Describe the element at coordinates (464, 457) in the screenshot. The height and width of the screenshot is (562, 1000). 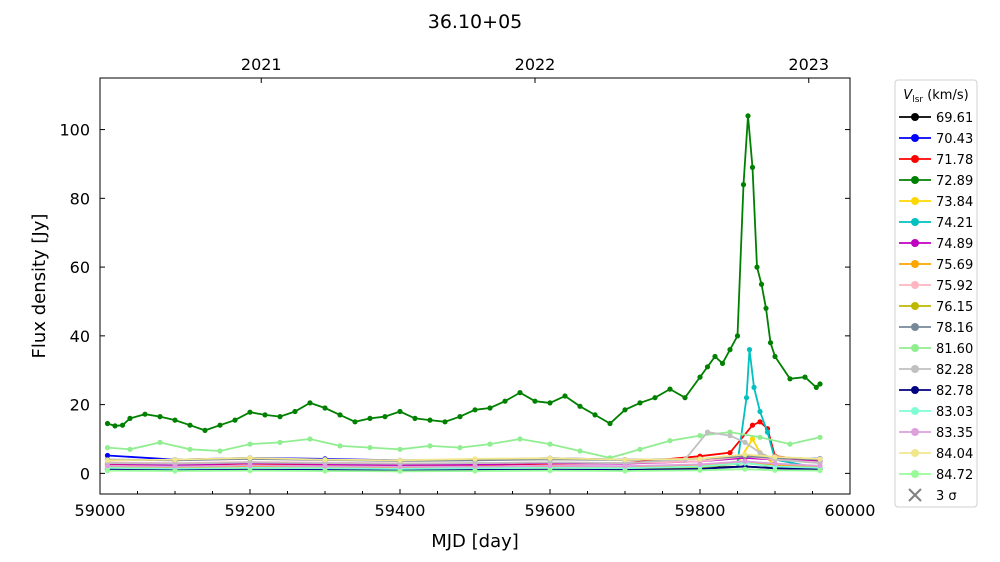
I see `series-line-84.04` at that location.